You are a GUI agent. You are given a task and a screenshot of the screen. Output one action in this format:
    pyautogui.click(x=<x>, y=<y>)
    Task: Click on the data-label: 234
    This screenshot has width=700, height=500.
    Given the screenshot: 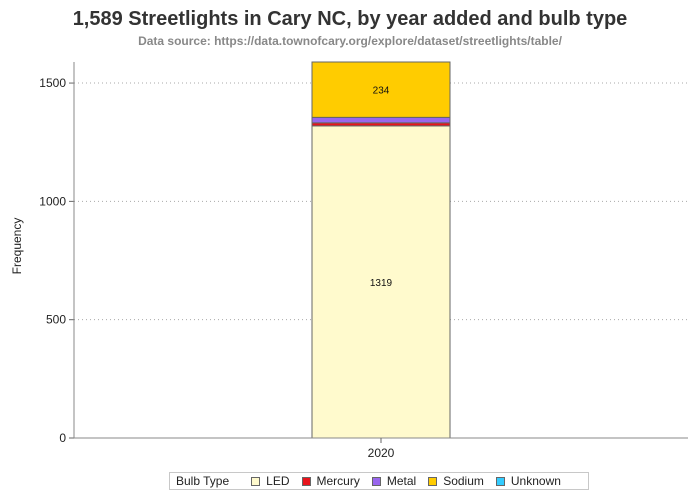 What is the action you would take?
    pyautogui.click(x=381, y=91)
    